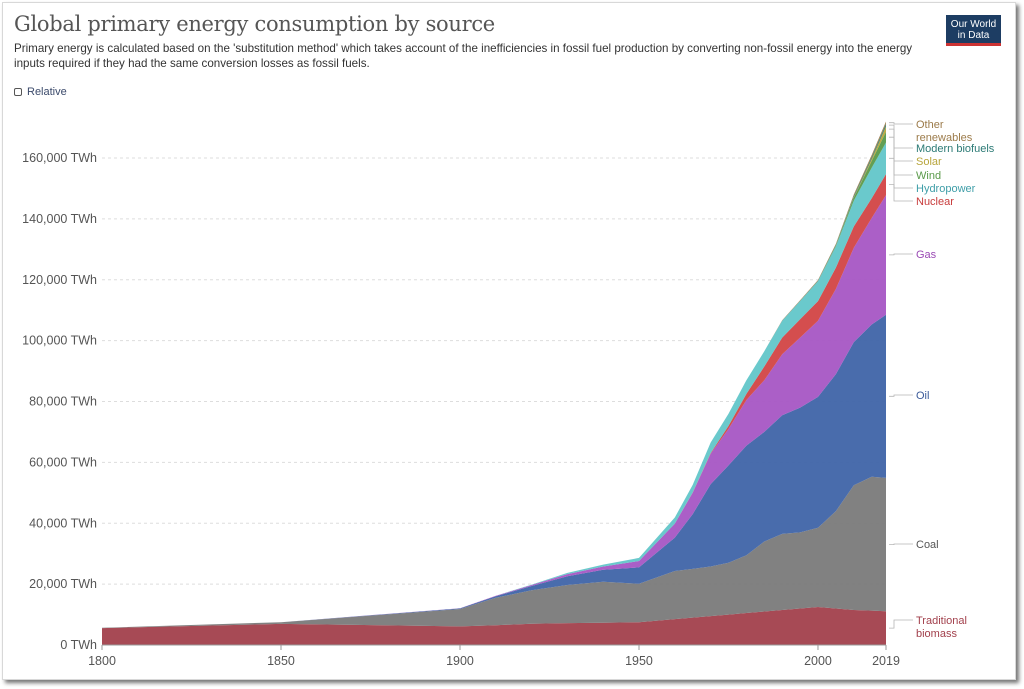 The width and height of the screenshot is (1024, 689). Describe the element at coordinates (102, 661) in the screenshot. I see `x-tick-label: 1800` at that location.